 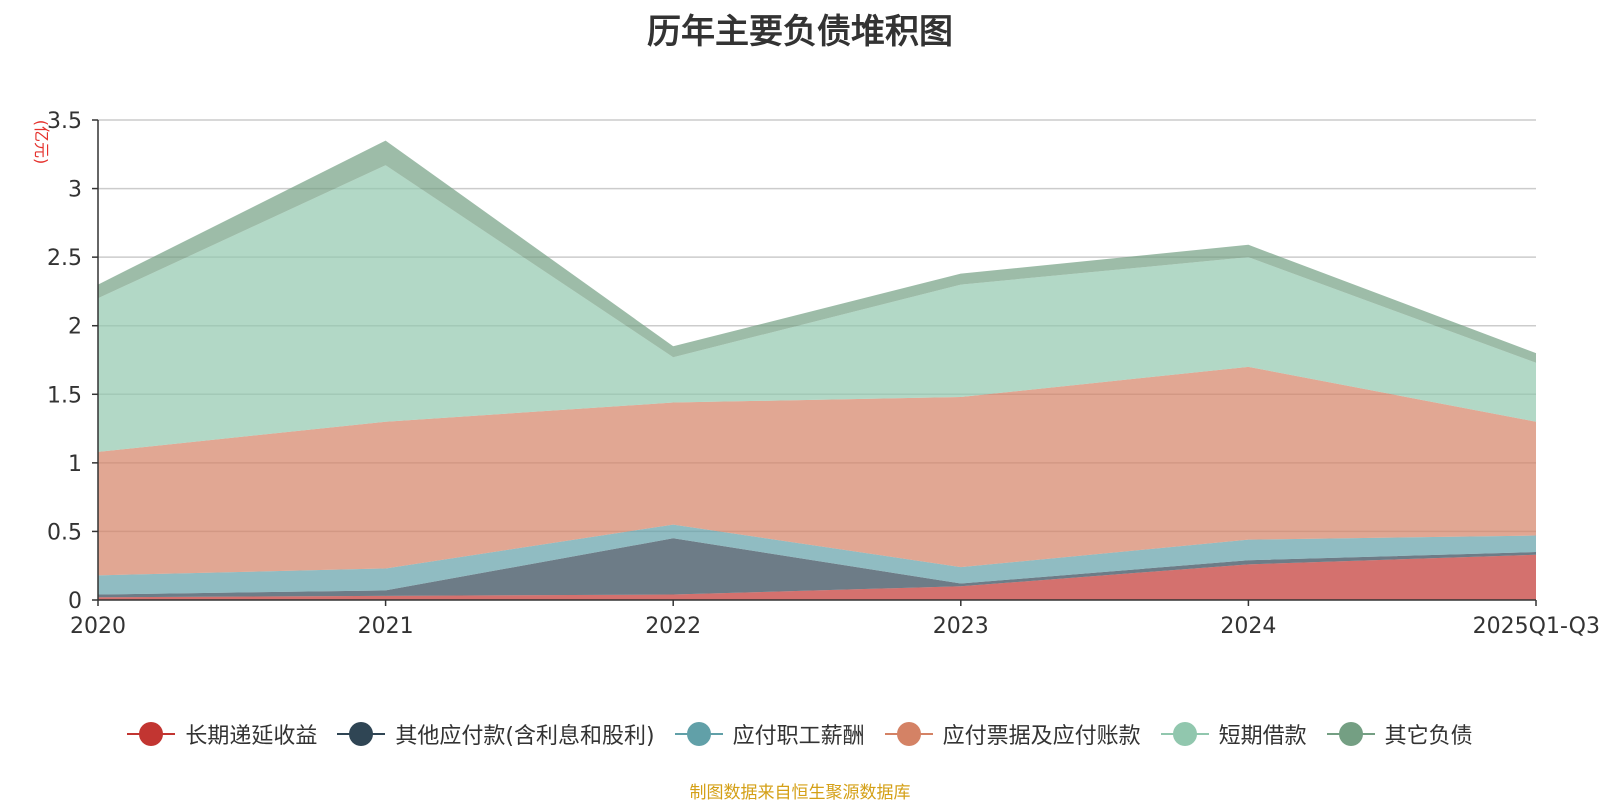 I want to click on y-tick-label: 2, so click(x=75, y=327).